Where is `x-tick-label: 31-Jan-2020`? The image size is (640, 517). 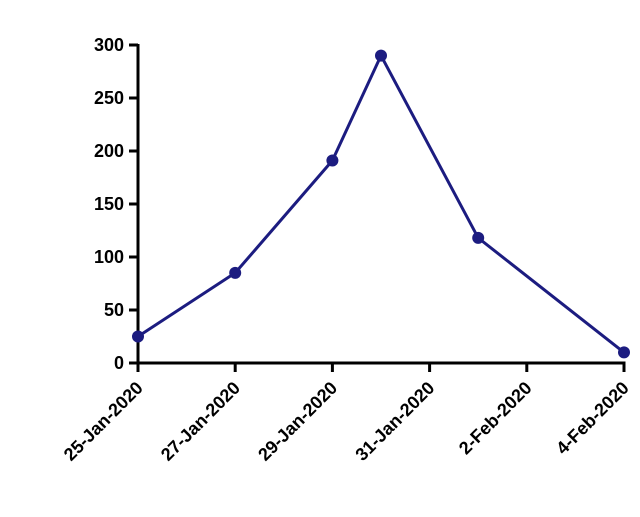
x-tick-label: 31-Jan-2020 is located at coordinates (394, 421).